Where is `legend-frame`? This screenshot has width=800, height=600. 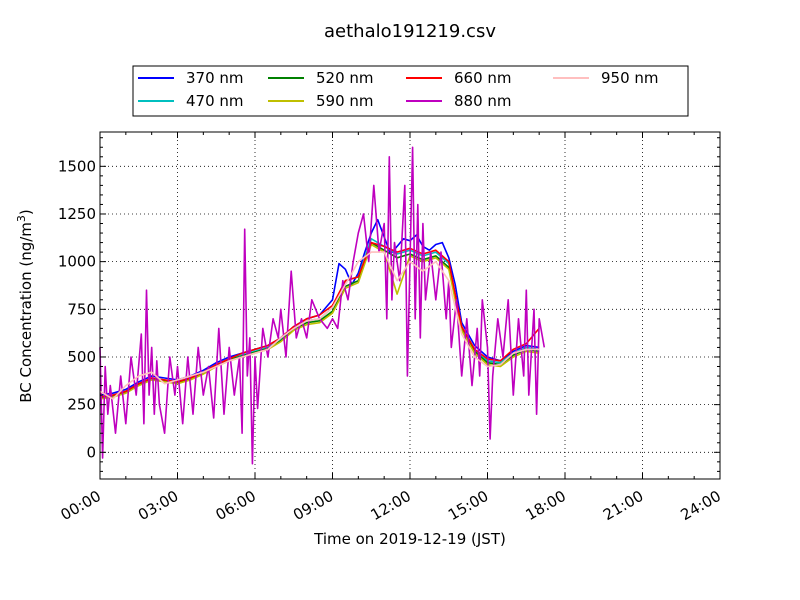
legend-frame is located at coordinates (410, 91).